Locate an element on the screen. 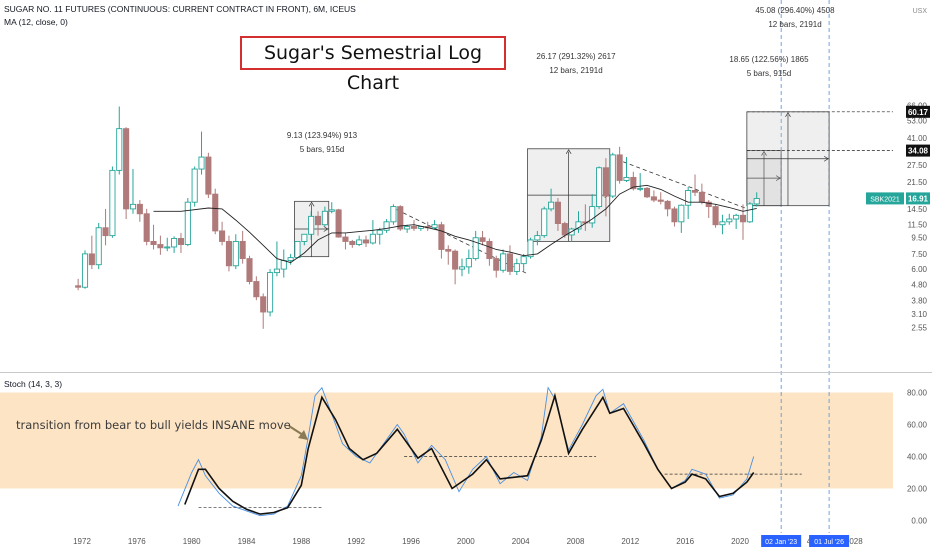  price-tick-label: 2.55 is located at coordinates (919, 327).